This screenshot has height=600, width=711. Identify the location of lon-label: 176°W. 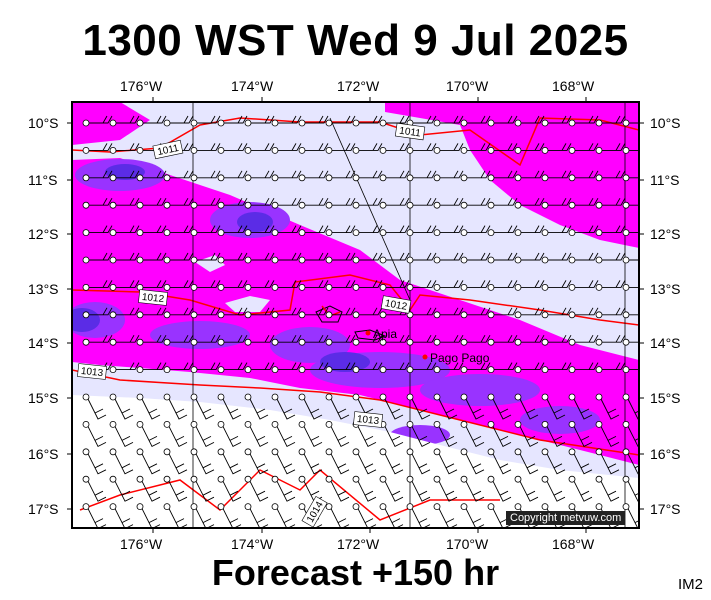
(141, 544).